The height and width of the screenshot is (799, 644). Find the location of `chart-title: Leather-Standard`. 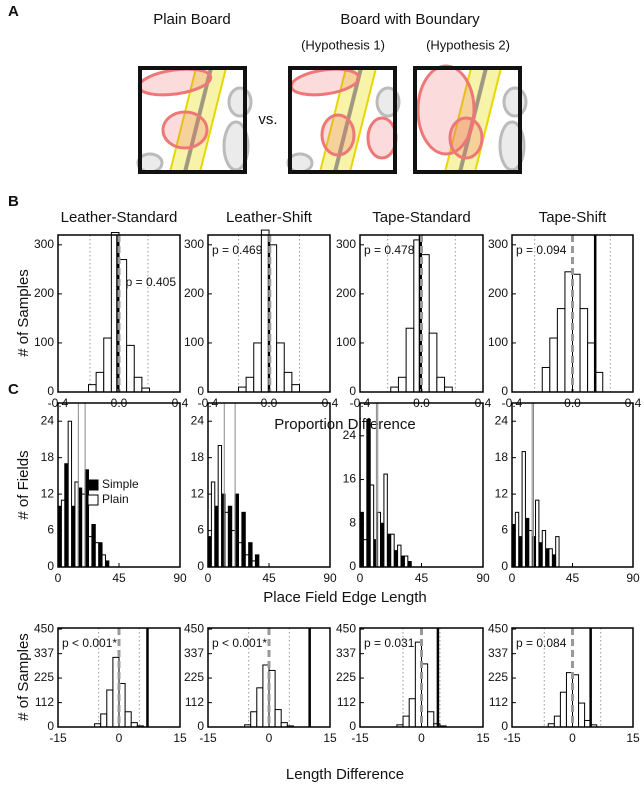

chart-title: Leather-Standard is located at coordinates (119, 217).